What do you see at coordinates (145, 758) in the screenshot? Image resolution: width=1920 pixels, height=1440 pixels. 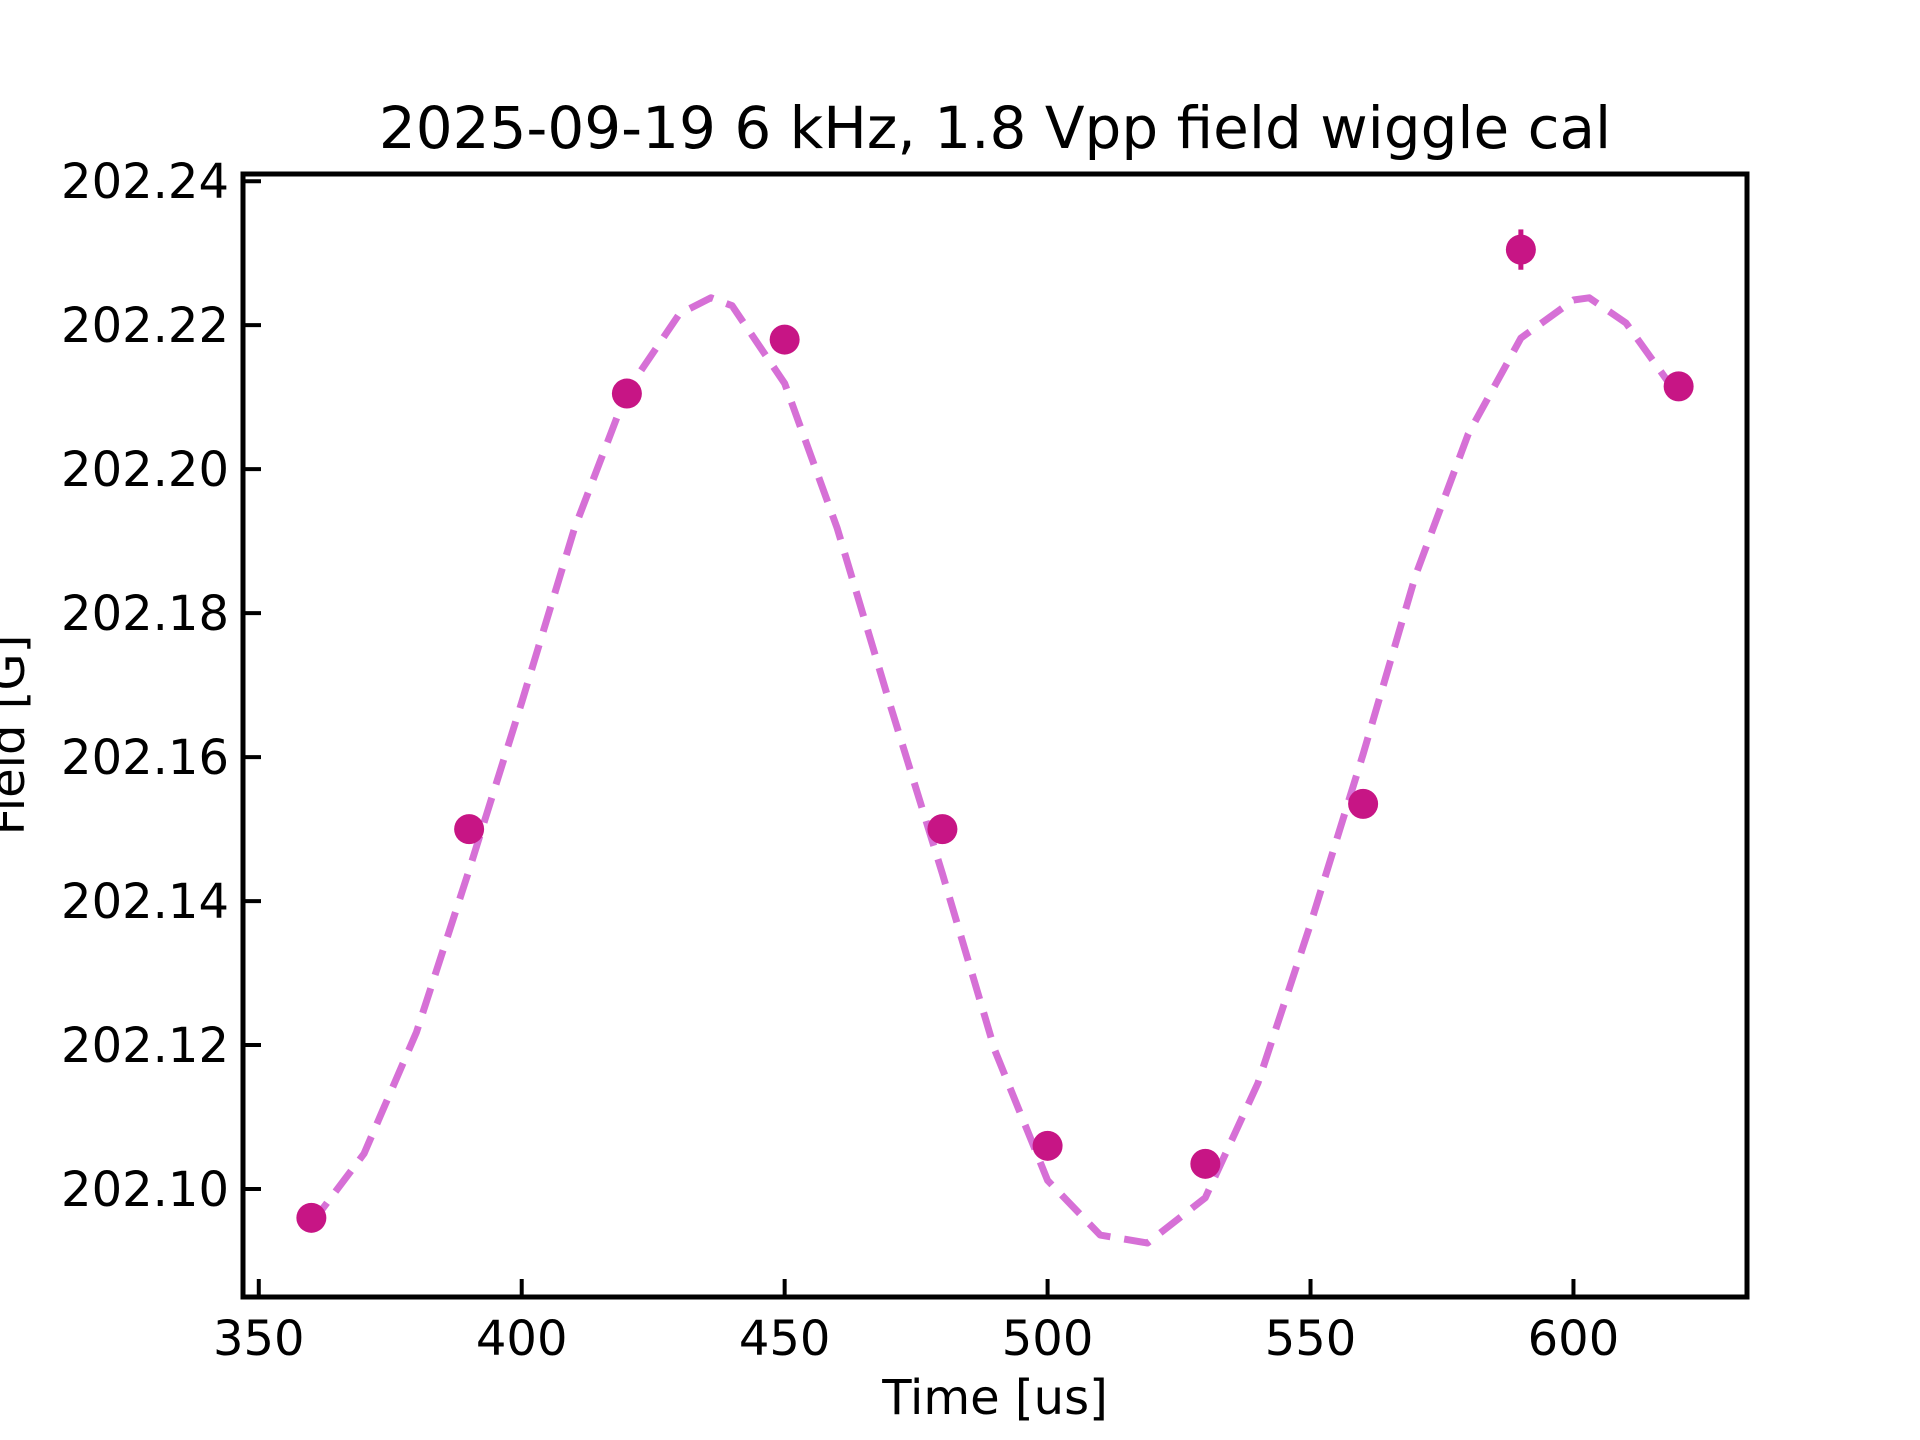 I see `y-tick-label: 202.16` at bounding box center [145, 758].